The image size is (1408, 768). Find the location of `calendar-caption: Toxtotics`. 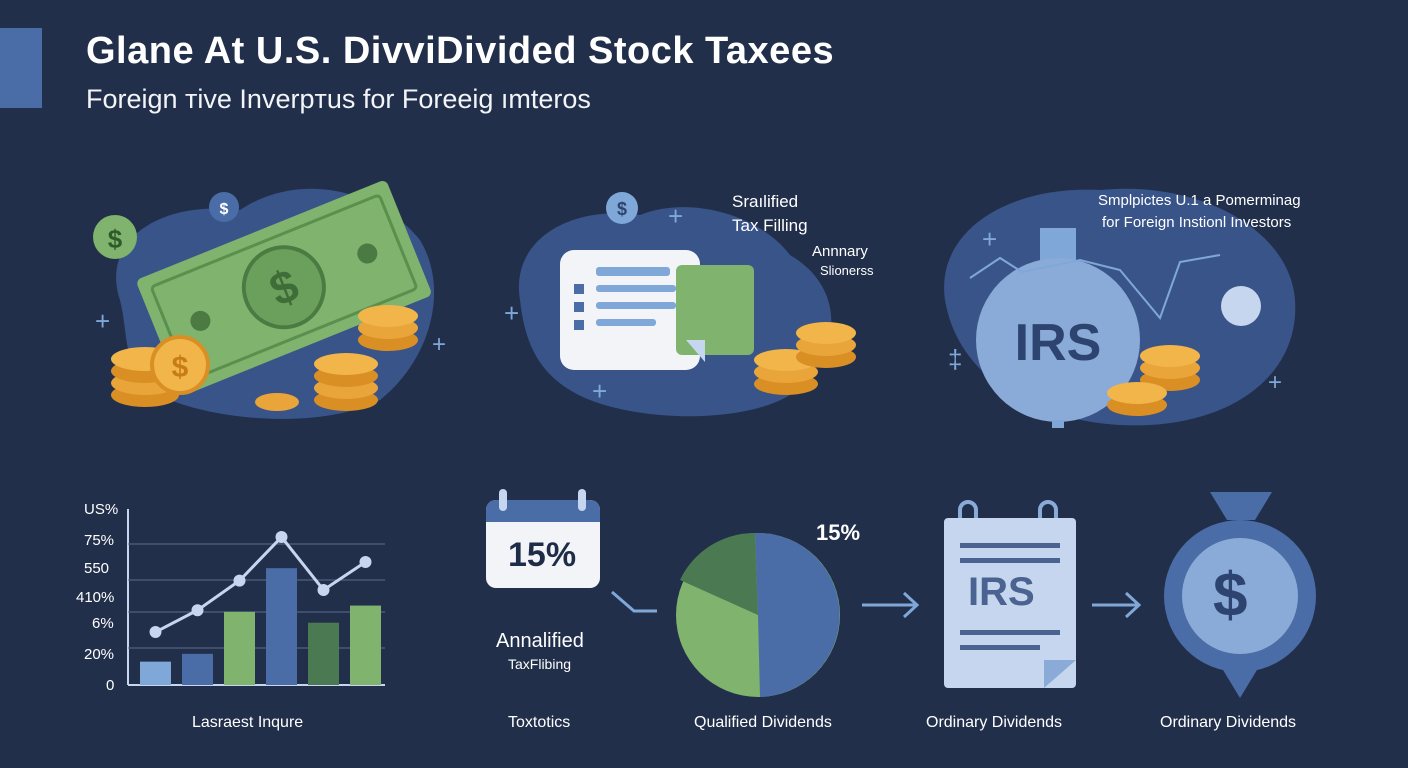

calendar-caption: Toxtotics is located at coordinates (539, 722).